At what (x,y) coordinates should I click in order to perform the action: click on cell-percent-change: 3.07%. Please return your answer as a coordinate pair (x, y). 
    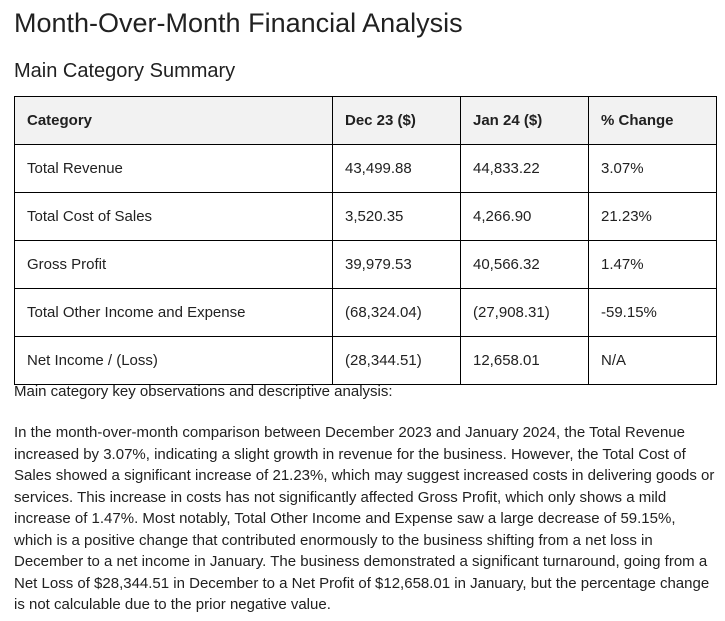
    Looking at the image, I should click on (652, 168).